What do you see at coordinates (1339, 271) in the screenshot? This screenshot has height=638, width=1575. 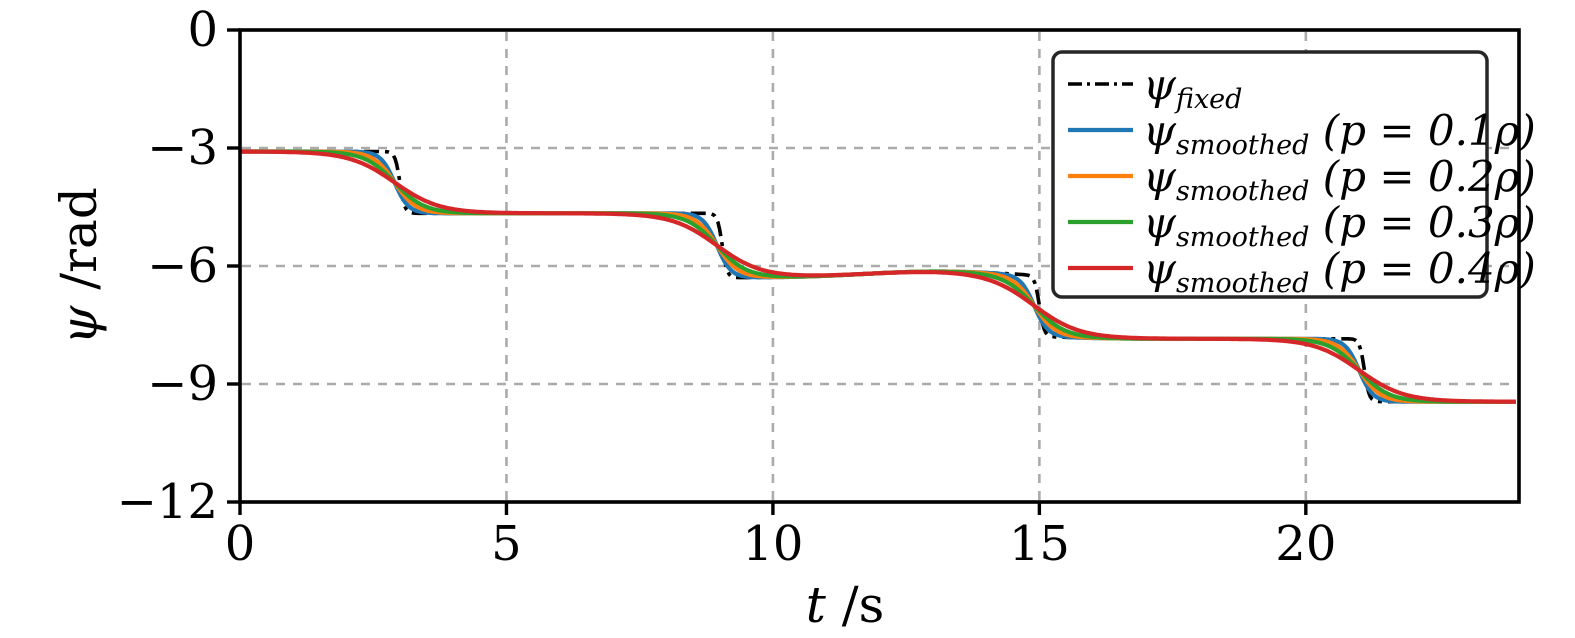 I see `legend-label-4: ψsmoothed (p = 0.4ρ)` at bounding box center [1339, 271].